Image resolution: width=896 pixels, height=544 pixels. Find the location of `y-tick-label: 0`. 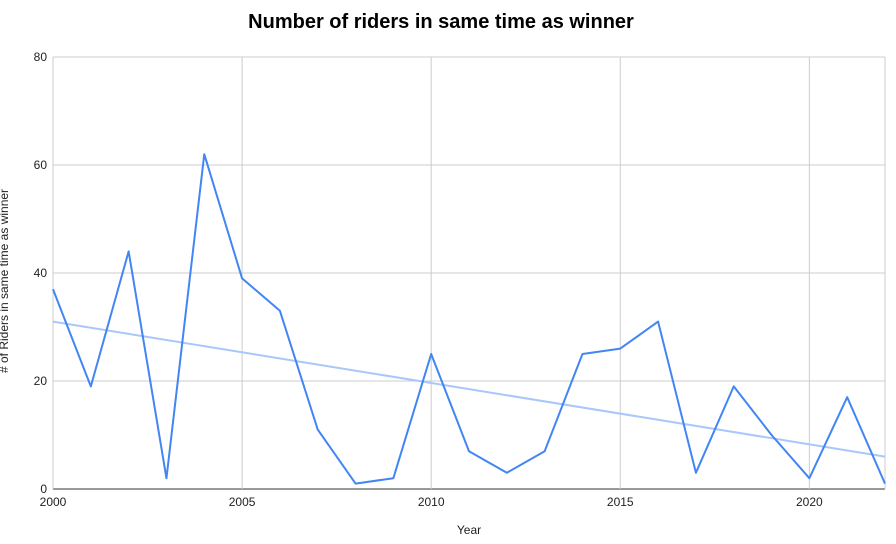

y-tick-label: 0 is located at coordinates (43, 489).